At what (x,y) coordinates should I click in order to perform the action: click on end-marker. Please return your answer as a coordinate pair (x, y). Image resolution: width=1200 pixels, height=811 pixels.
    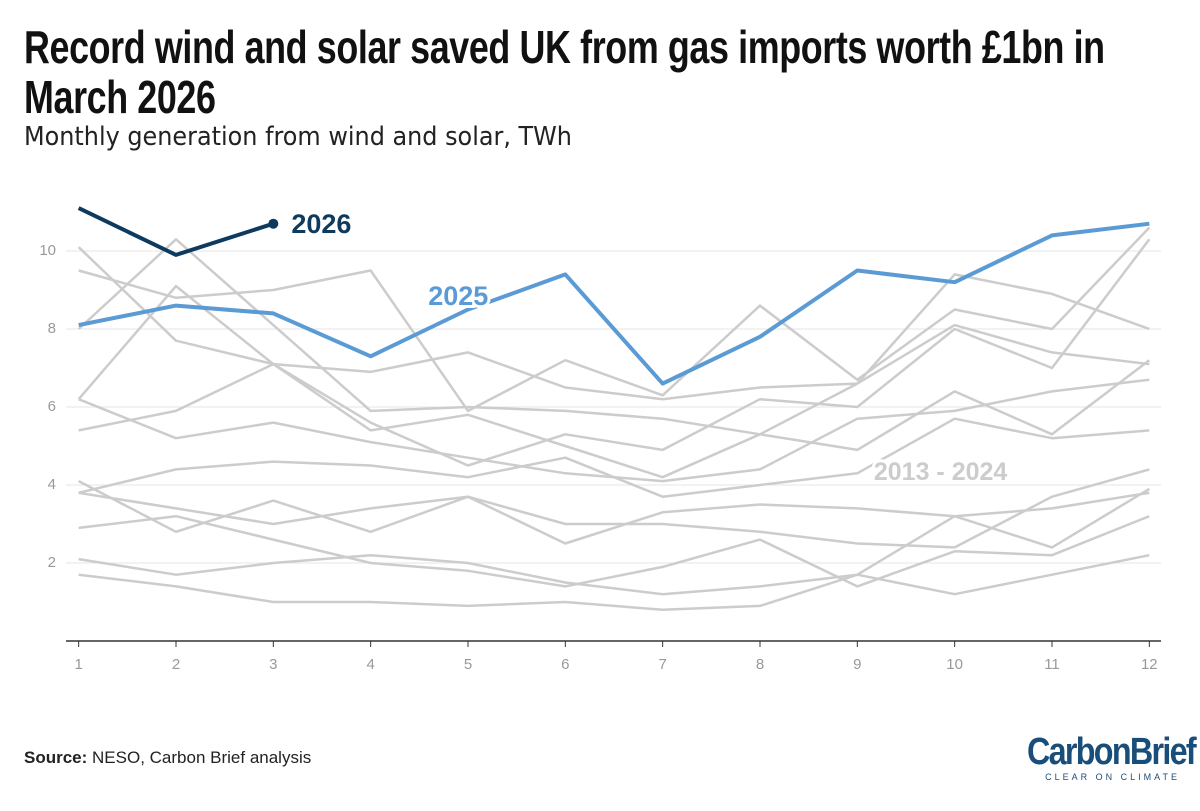
    Looking at the image, I should click on (273, 223).